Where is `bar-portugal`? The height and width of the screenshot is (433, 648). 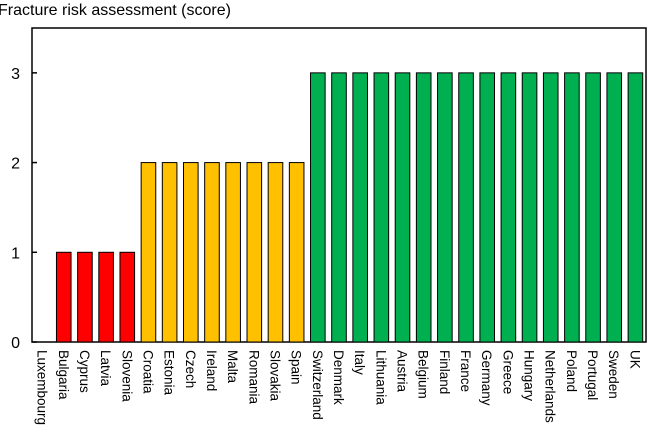
bar-portugal is located at coordinates (593, 207).